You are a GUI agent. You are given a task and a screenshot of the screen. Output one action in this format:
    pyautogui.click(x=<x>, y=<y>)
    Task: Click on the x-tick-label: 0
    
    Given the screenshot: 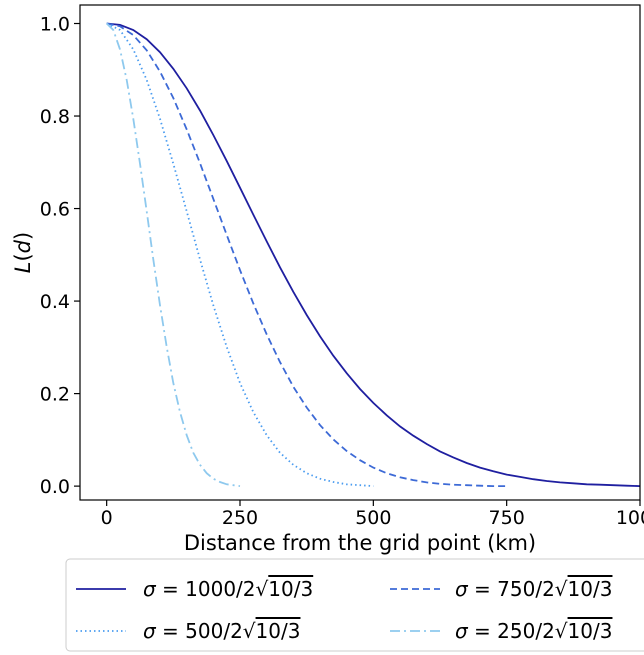 What is the action you would take?
    pyautogui.click(x=107, y=518)
    